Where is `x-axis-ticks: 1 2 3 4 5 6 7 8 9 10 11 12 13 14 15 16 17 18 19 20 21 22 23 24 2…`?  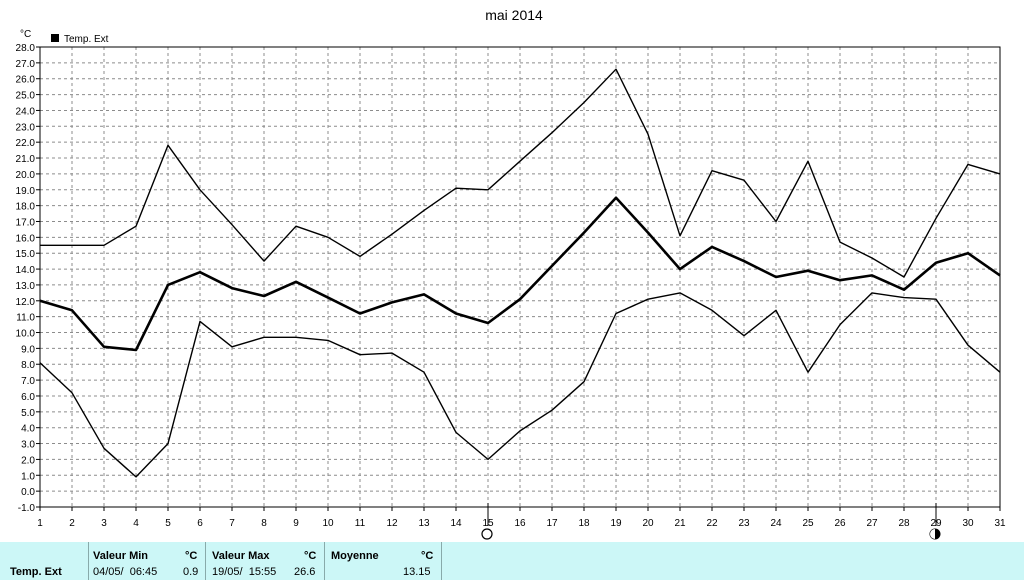
x-axis-ticks: 1 2 3 4 5 6 7 8 9 10 11 12 13 14 15 16 17 18 19 20 21 22 23 24 2… is located at coordinates (521, 518).